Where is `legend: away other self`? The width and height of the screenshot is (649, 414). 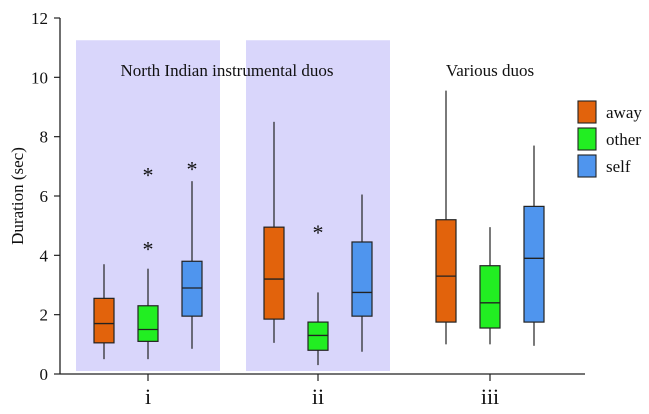
legend: away other self is located at coordinates (609, 139).